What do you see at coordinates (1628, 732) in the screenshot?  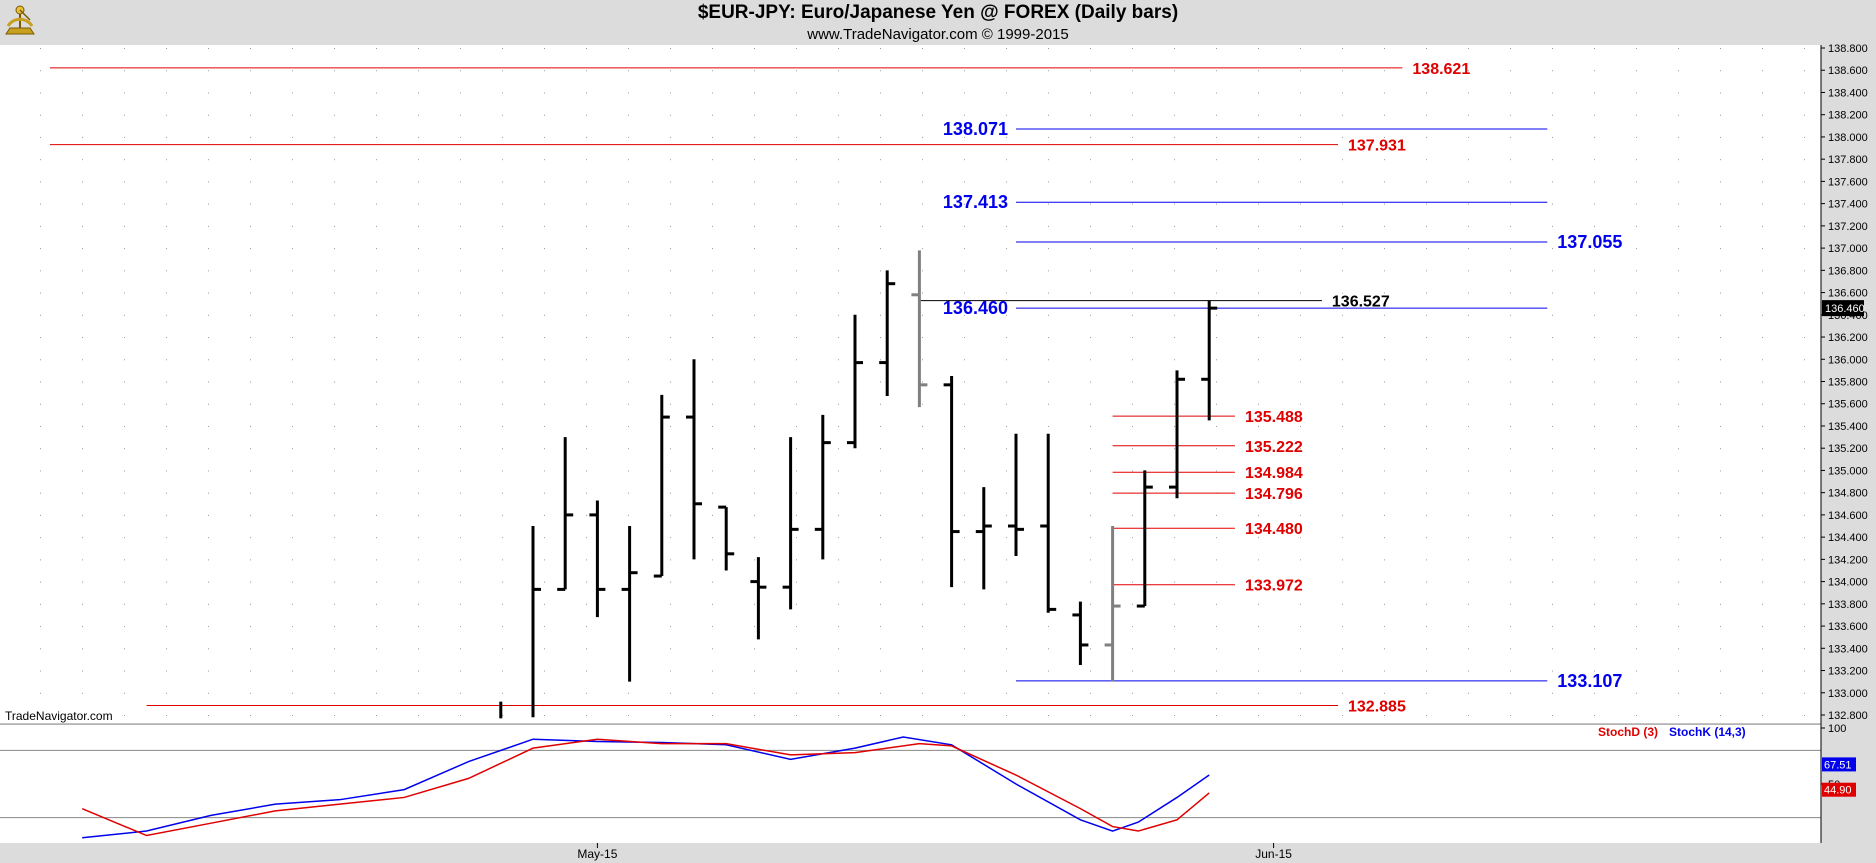 I see `stoch-legend-label: StochD (3)` at bounding box center [1628, 732].